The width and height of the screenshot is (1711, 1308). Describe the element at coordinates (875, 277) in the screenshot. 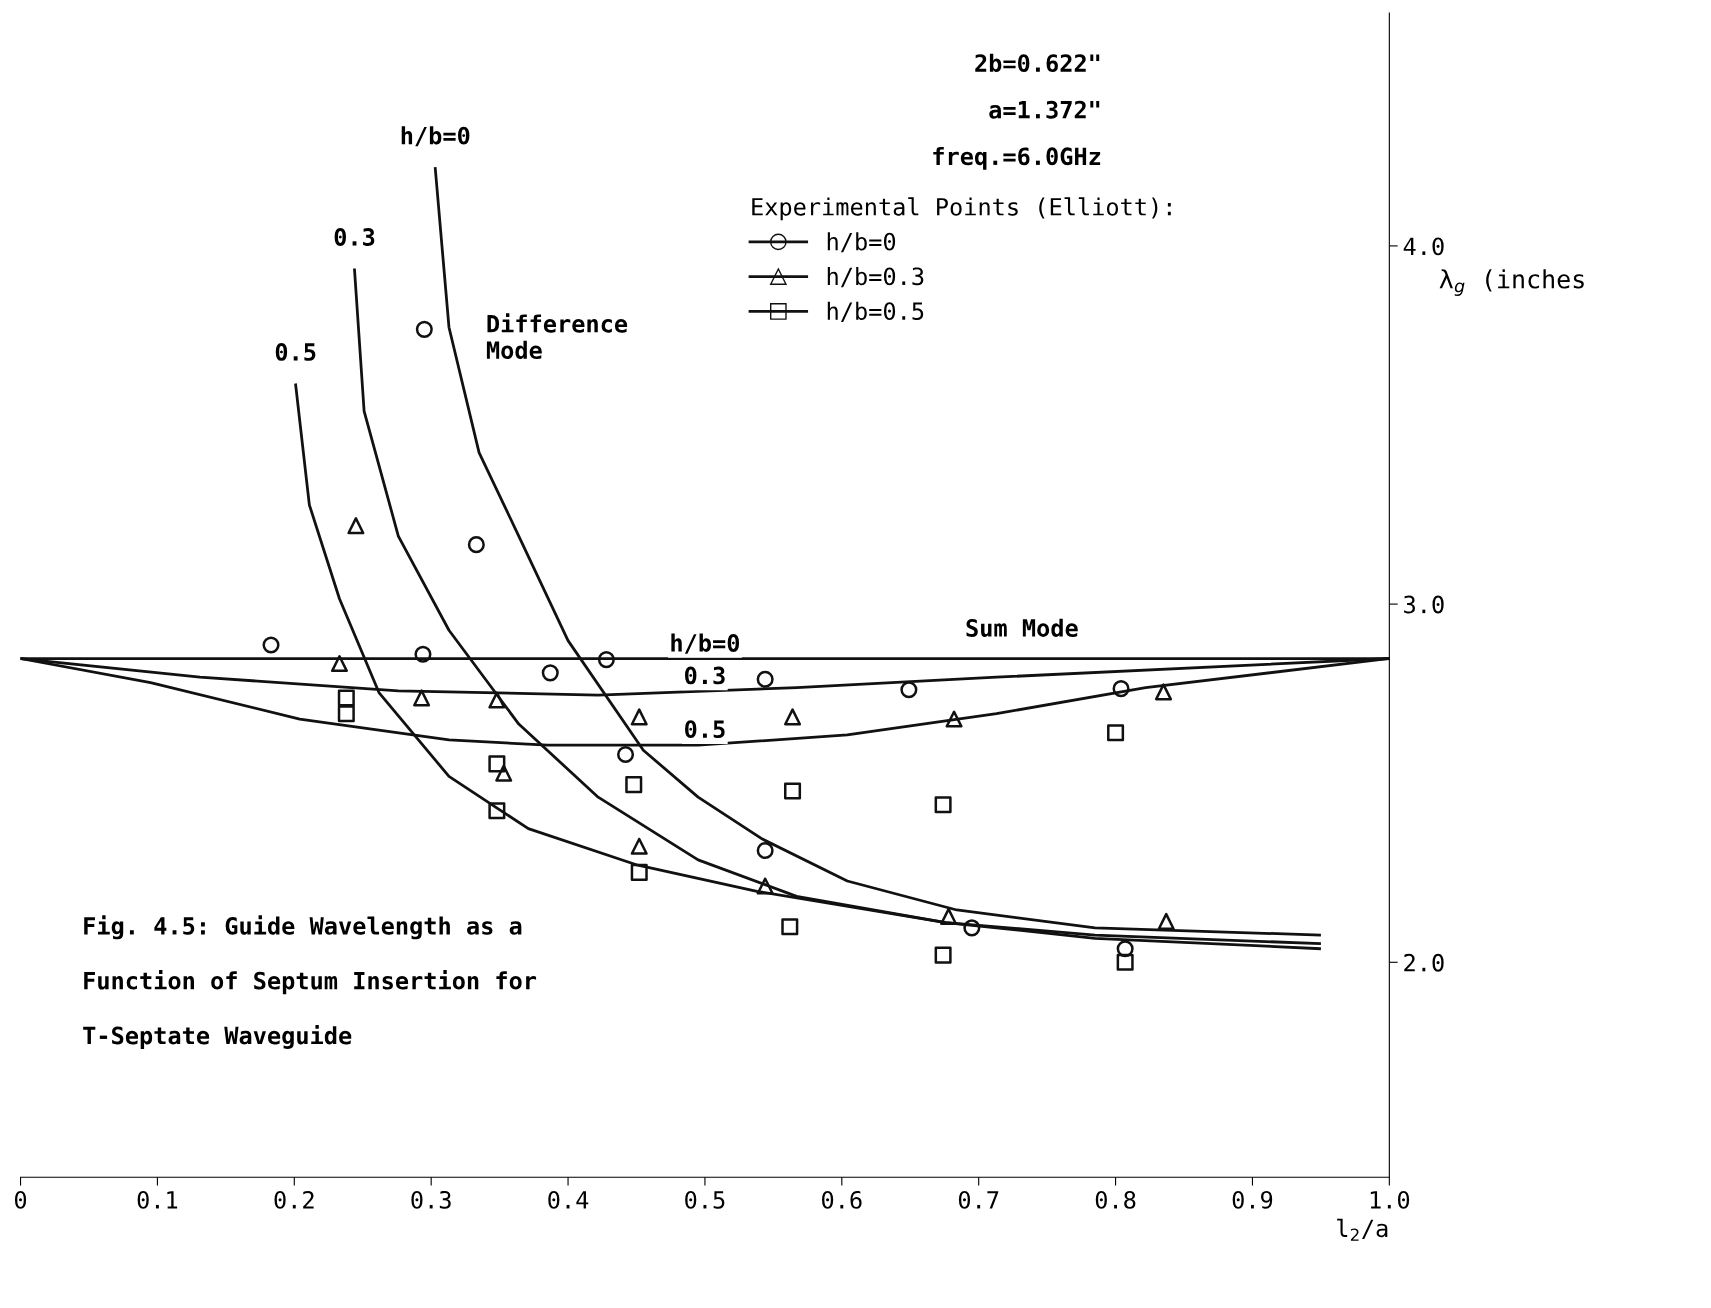

I see `legend-label: h/b=0.3` at that location.